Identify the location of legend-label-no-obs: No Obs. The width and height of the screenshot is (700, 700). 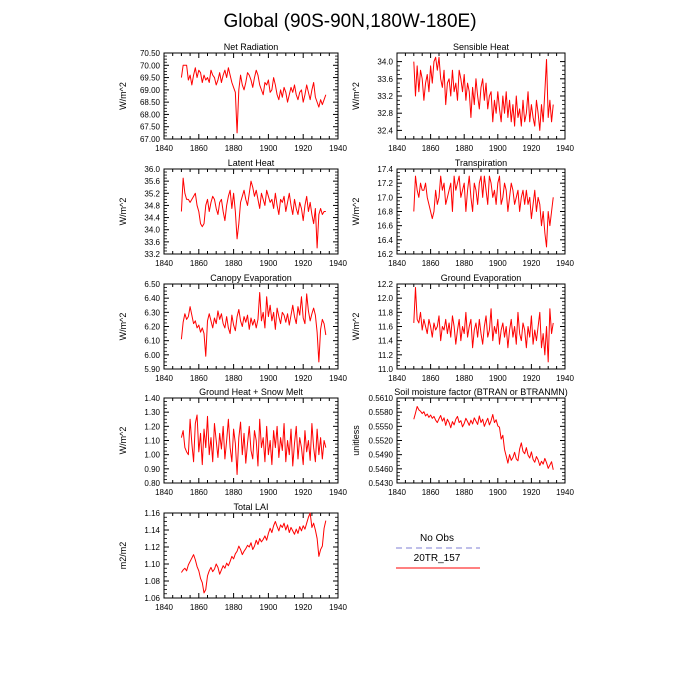
(437, 538).